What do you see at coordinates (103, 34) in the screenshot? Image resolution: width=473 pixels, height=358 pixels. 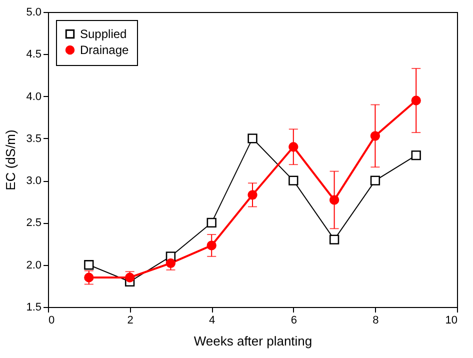 I see `legend-label: Supplied` at bounding box center [103, 34].